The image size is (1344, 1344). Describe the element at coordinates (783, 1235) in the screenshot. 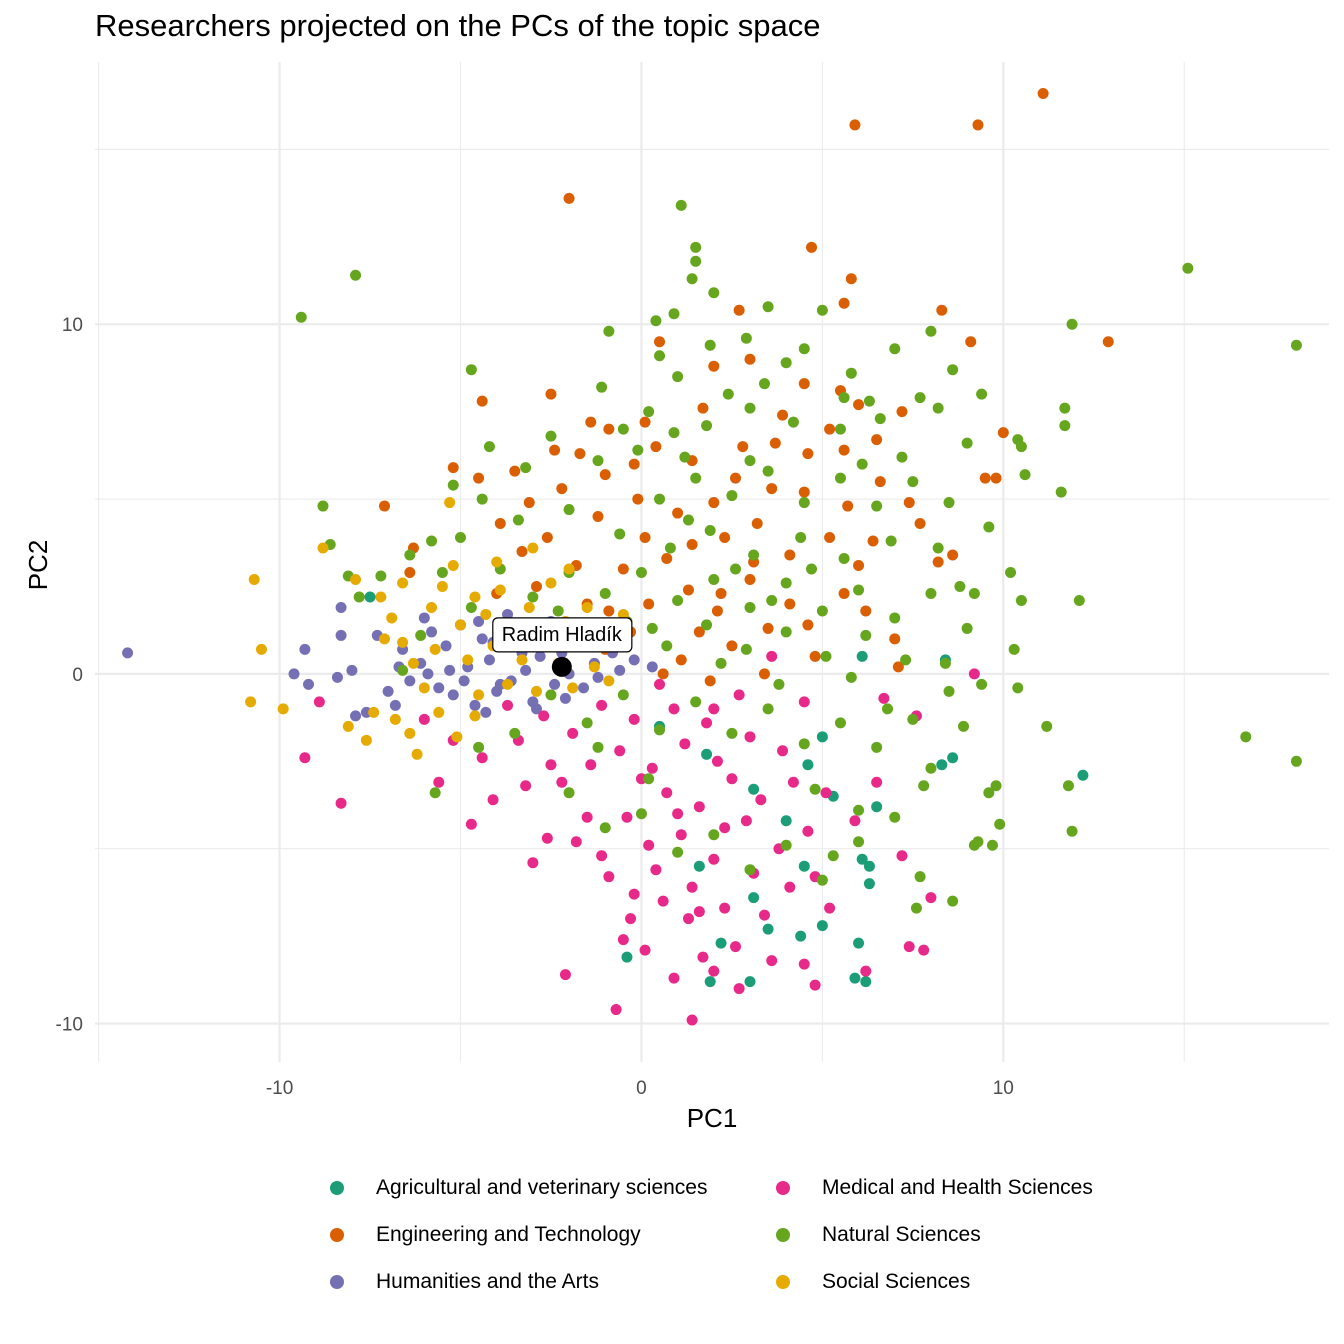

I see `legend-key` at that location.